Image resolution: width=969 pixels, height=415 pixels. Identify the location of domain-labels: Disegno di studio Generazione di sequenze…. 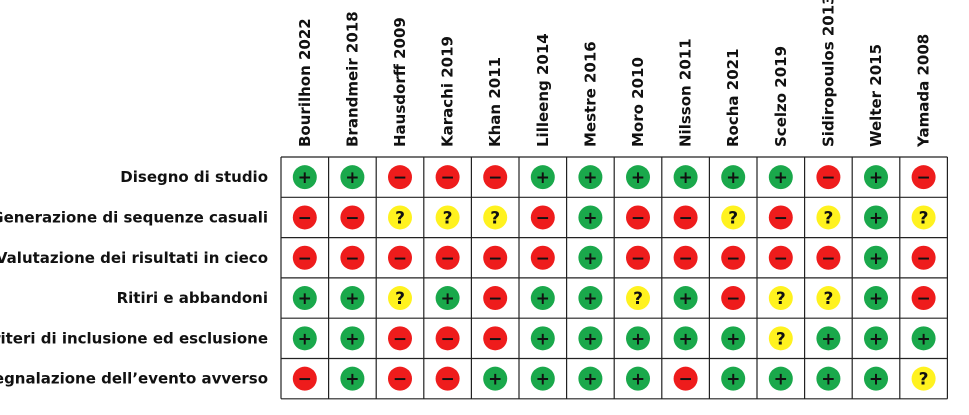
(134, 278).